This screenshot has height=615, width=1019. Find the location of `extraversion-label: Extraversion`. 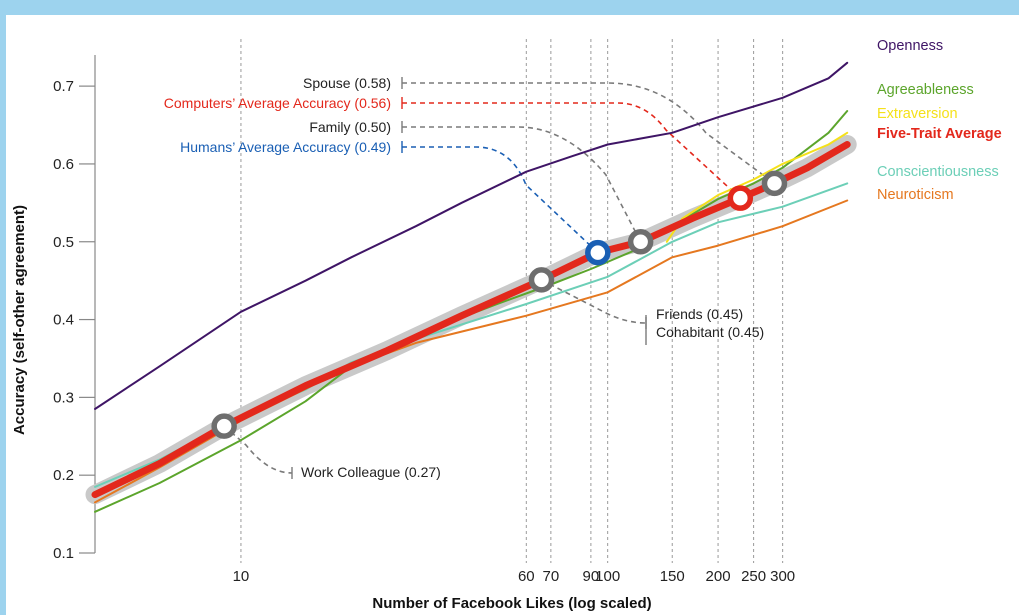

extraversion-label: Extraversion is located at coordinates (917, 114).